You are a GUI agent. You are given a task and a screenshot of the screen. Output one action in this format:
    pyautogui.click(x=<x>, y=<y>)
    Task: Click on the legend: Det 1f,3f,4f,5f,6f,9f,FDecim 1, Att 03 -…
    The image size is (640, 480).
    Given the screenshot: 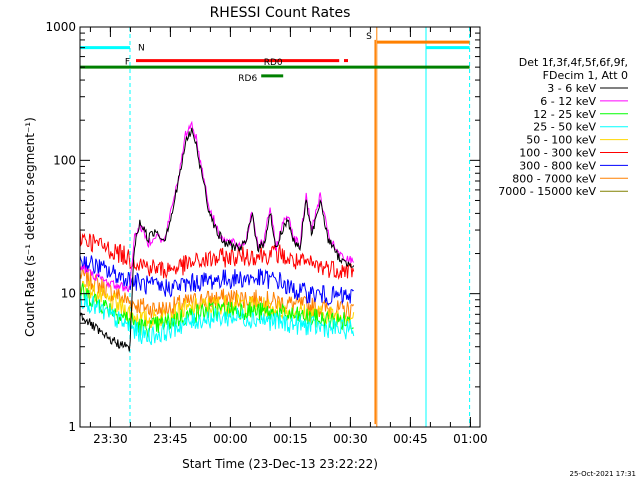 What is the action you would take?
    pyautogui.click(x=563, y=127)
    